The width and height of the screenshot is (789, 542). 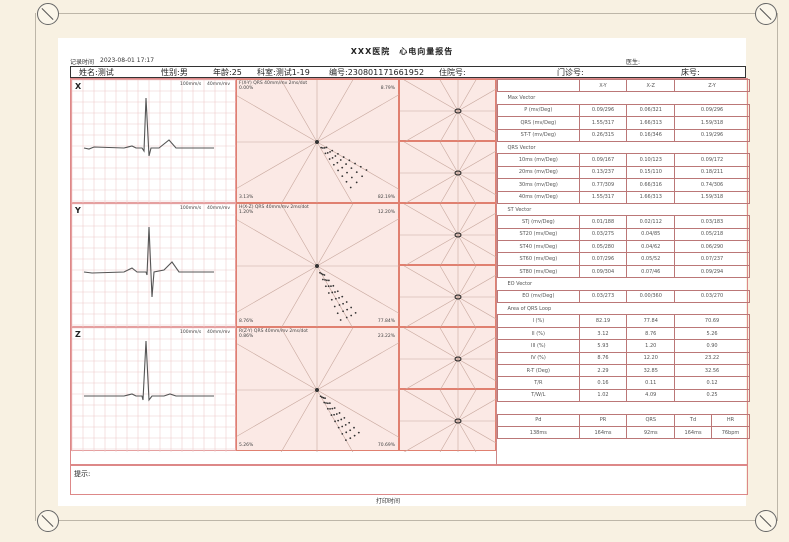 What do you see at coordinates (603, 135) in the screenshot?
I see `table-cell: 0.26/315` at bounding box center [603, 135].